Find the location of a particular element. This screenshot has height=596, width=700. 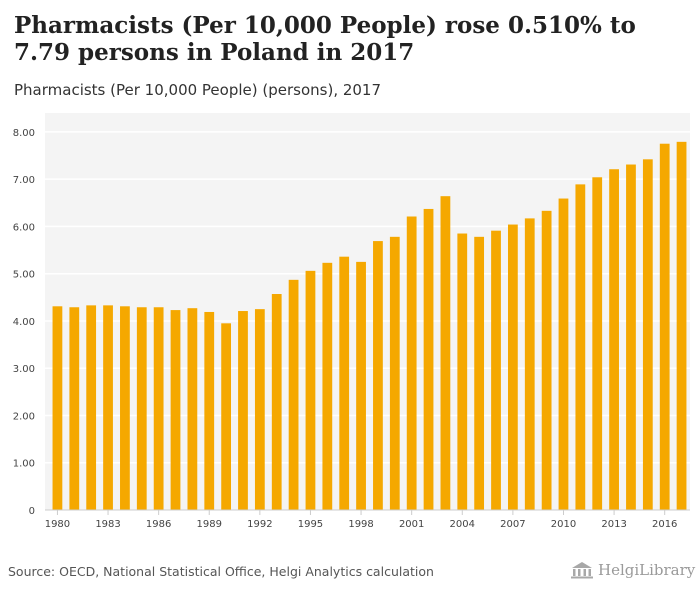

y-tick-label: 8.00 is located at coordinates (24, 133).